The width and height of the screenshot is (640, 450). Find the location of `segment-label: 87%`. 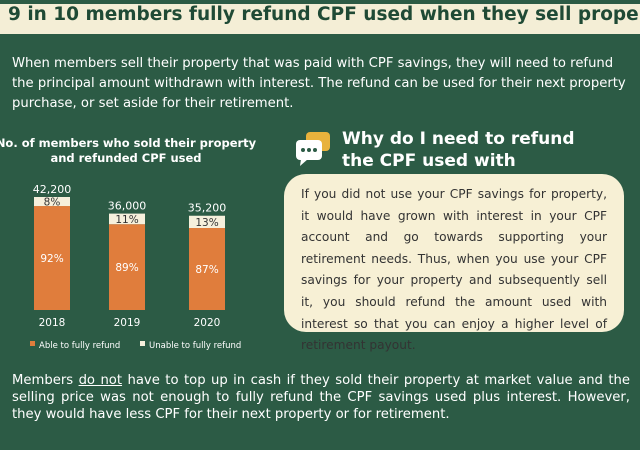

segment-label: 87% is located at coordinates (206, 270).